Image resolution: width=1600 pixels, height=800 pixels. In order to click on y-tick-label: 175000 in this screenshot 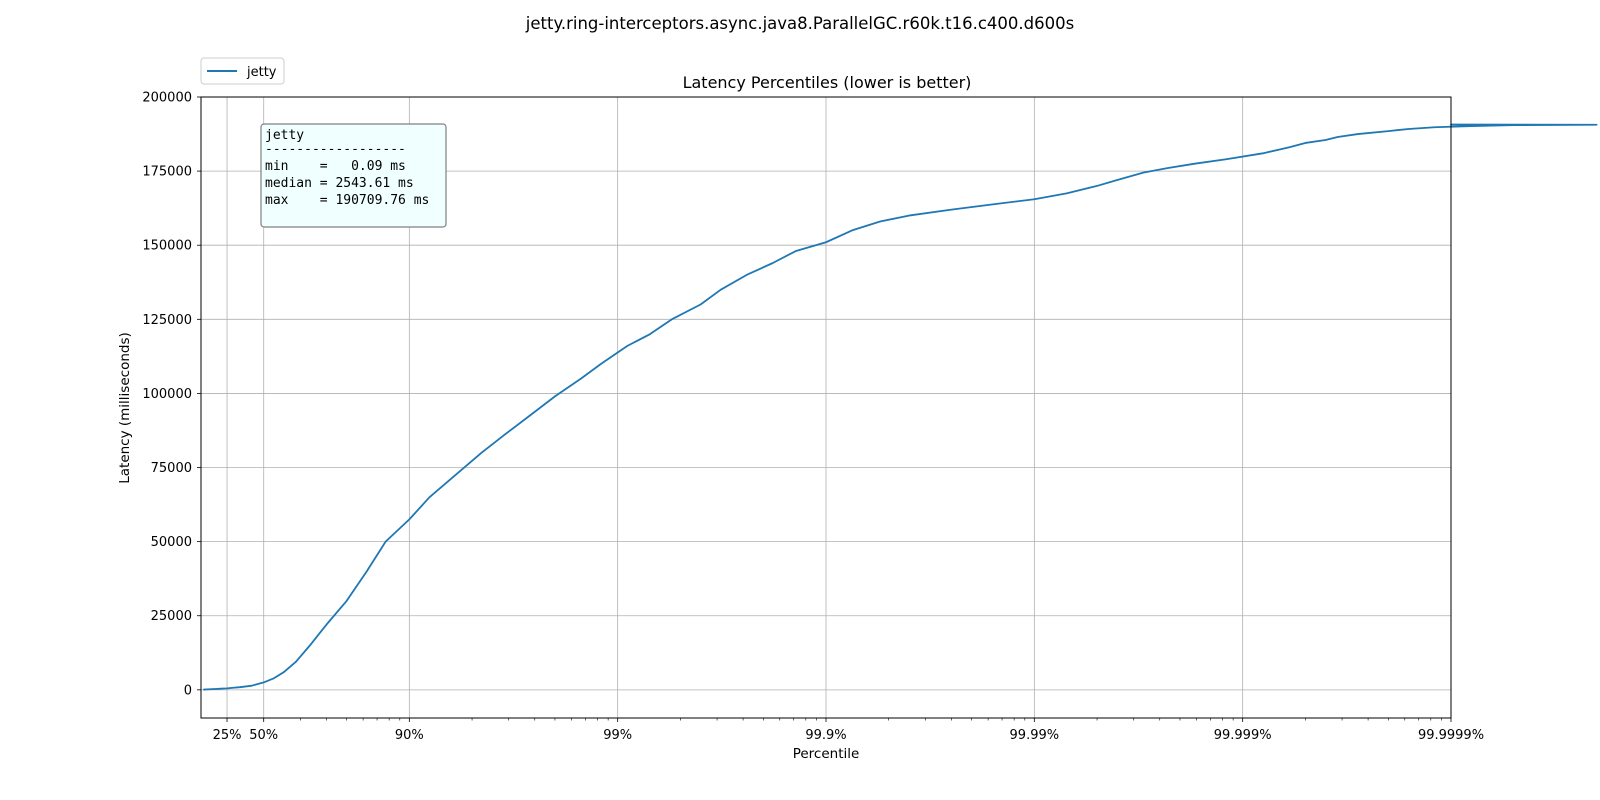, I will do `click(167, 172)`.